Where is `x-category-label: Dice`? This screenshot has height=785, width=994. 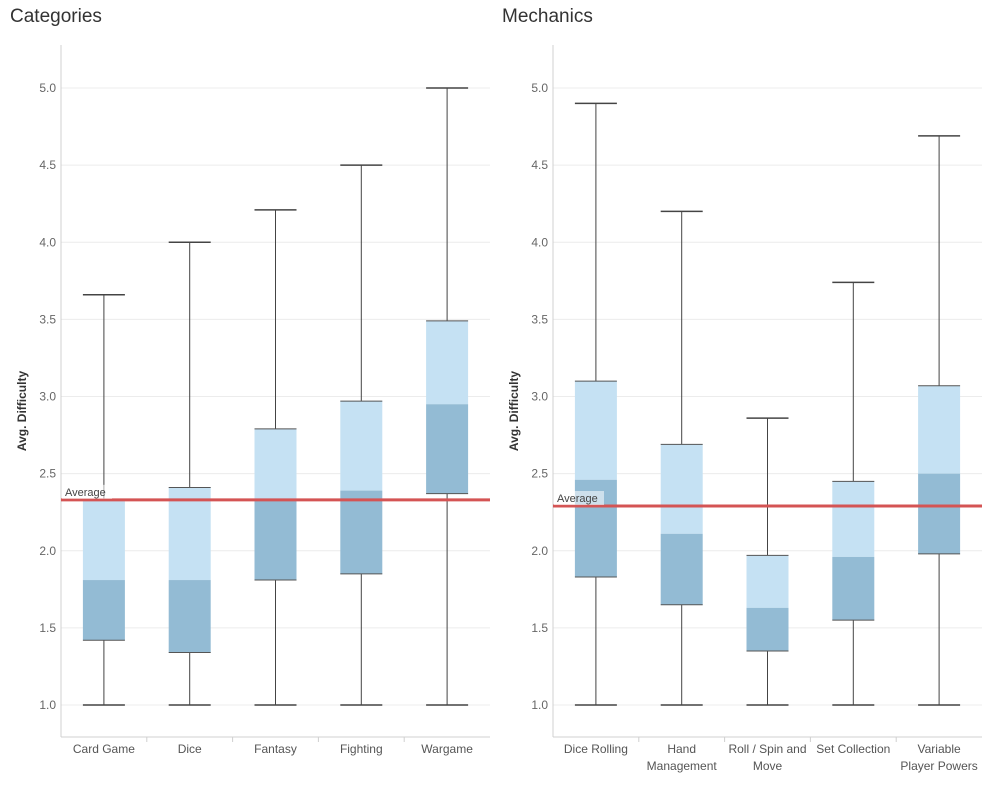 x-category-label: Dice is located at coordinates (190, 749).